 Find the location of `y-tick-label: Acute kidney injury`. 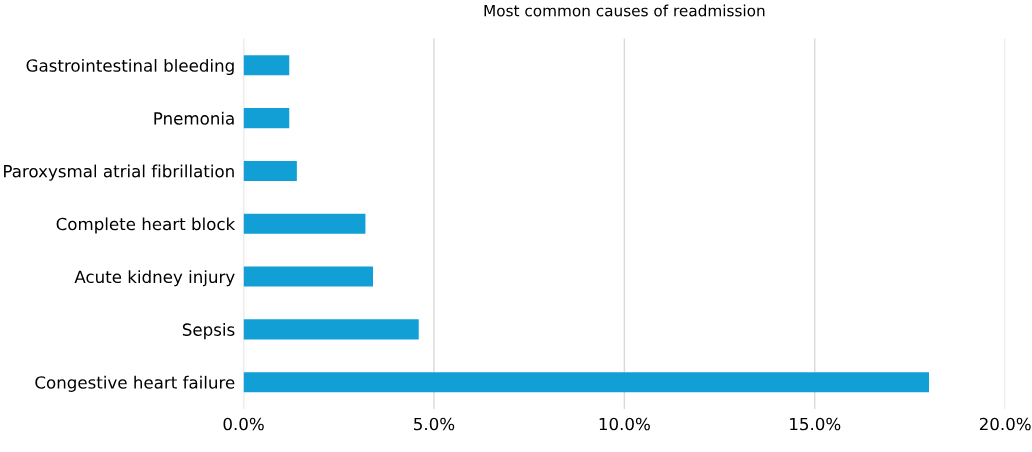

y-tick-label: Acute kidney injury is located at coordinates (154, 278).